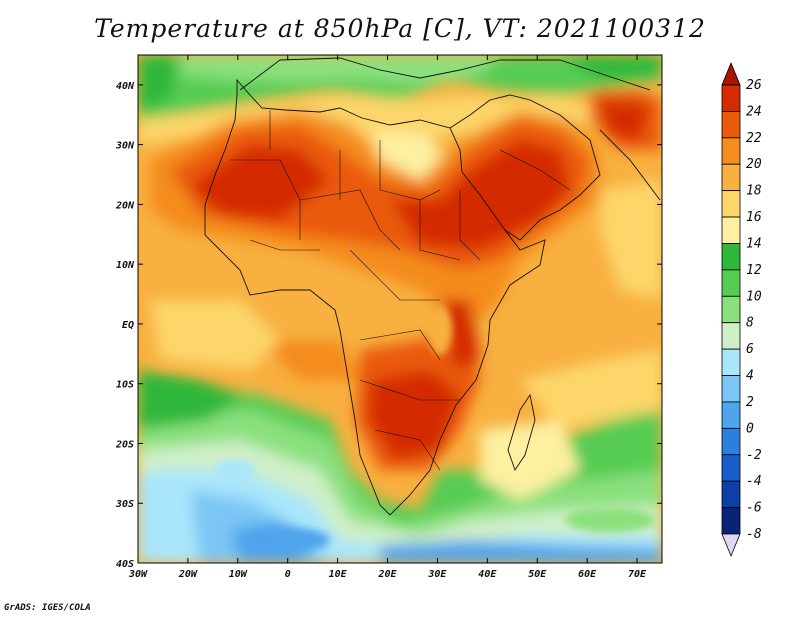 The width and height of the screenshot is (800, 618). Describe the element at coordinates (128, 325) in the screenshot. I see `lat-tick-label: EQ` at that location.